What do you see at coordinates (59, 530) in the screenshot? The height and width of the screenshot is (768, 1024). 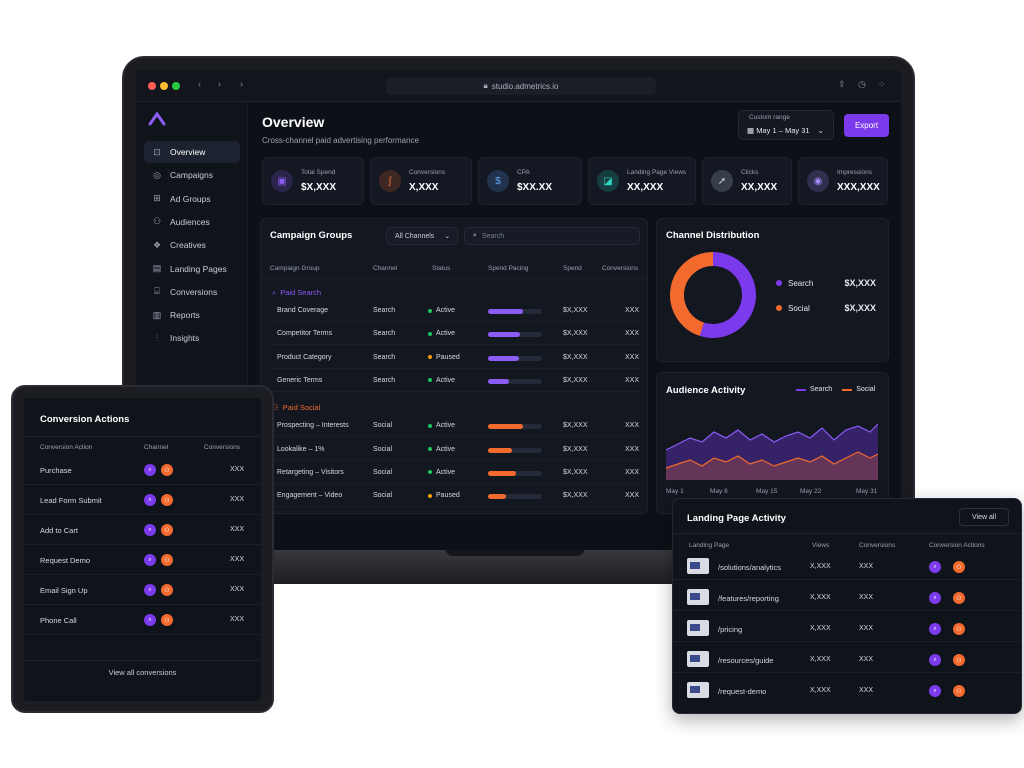 I see `conversion-action-name: Add to Cart` at bounding box center [59, 530].